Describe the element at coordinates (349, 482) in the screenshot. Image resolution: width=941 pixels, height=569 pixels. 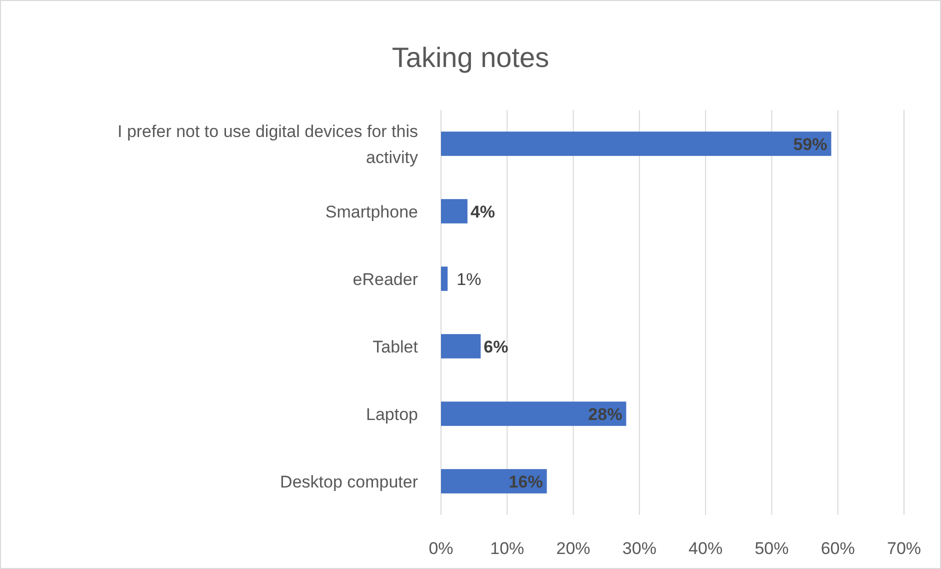
I see `y-tick-label: Desktop computer` at that location.